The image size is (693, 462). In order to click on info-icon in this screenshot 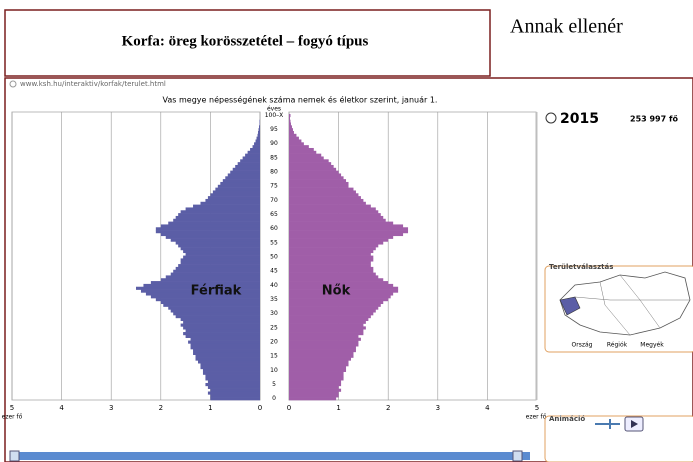, I will do `click(551, 118)`.